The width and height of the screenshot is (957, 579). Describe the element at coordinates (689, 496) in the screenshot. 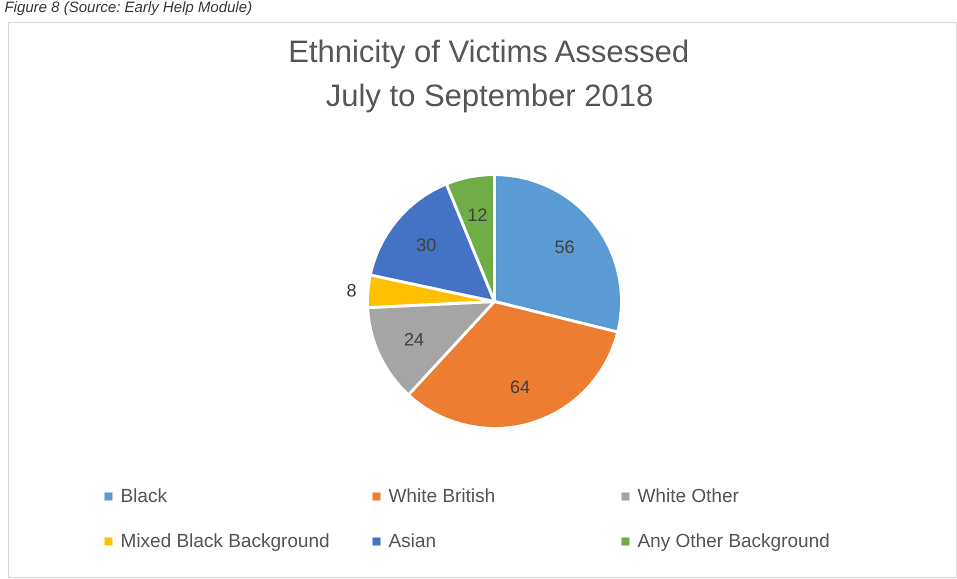

I see `legend-label: White Other` at that location.